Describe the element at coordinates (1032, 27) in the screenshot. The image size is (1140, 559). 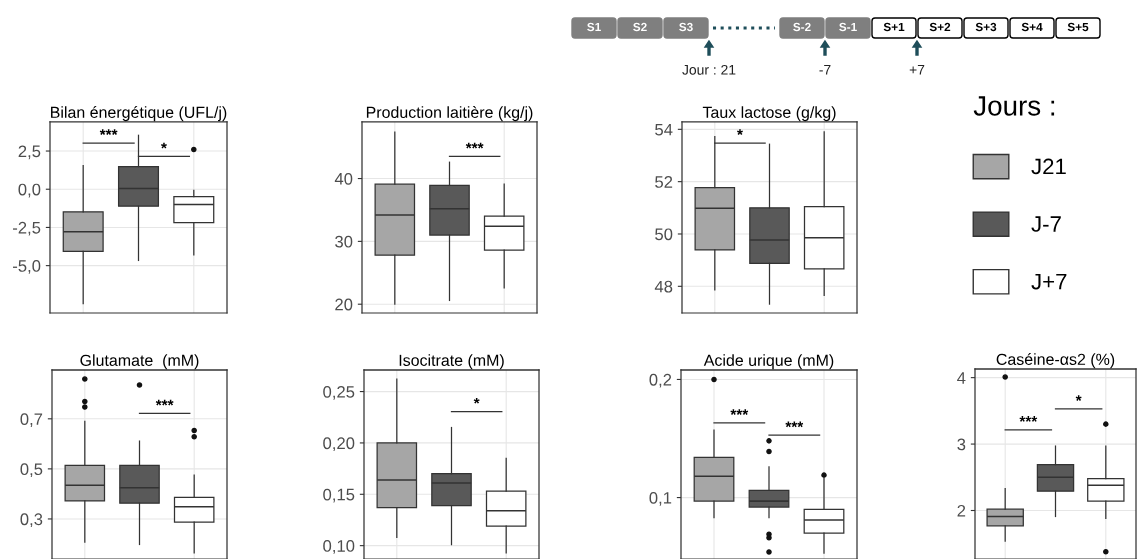
I see `category-label: S+4` at that location.